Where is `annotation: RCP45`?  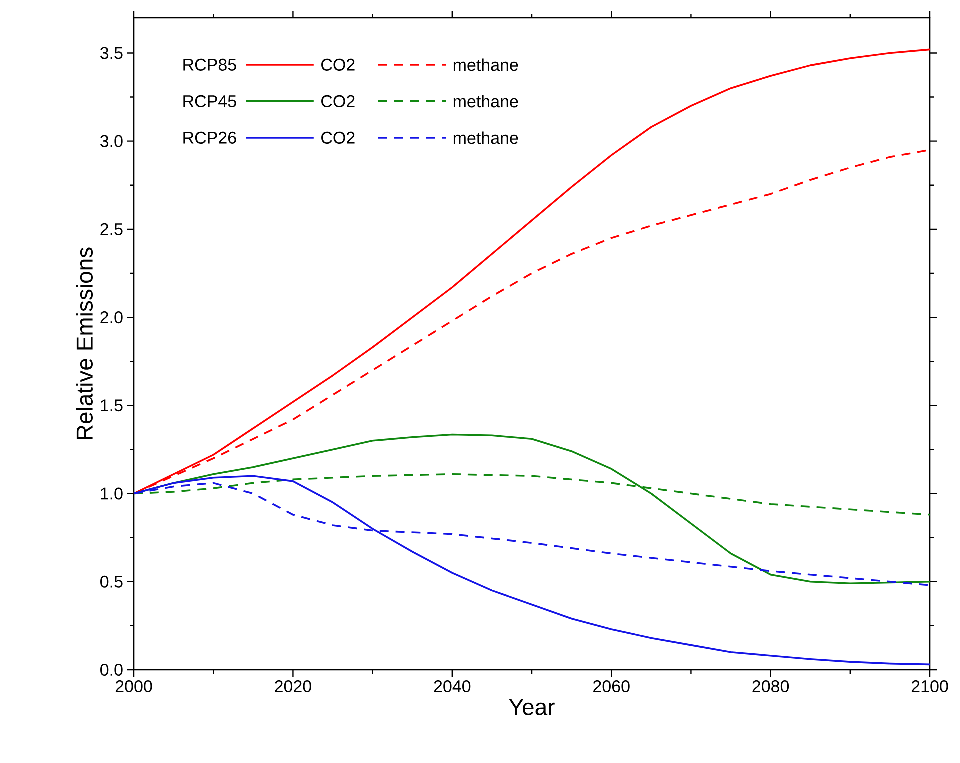 annotation: RCP45 is located at coordinates (210, 101).